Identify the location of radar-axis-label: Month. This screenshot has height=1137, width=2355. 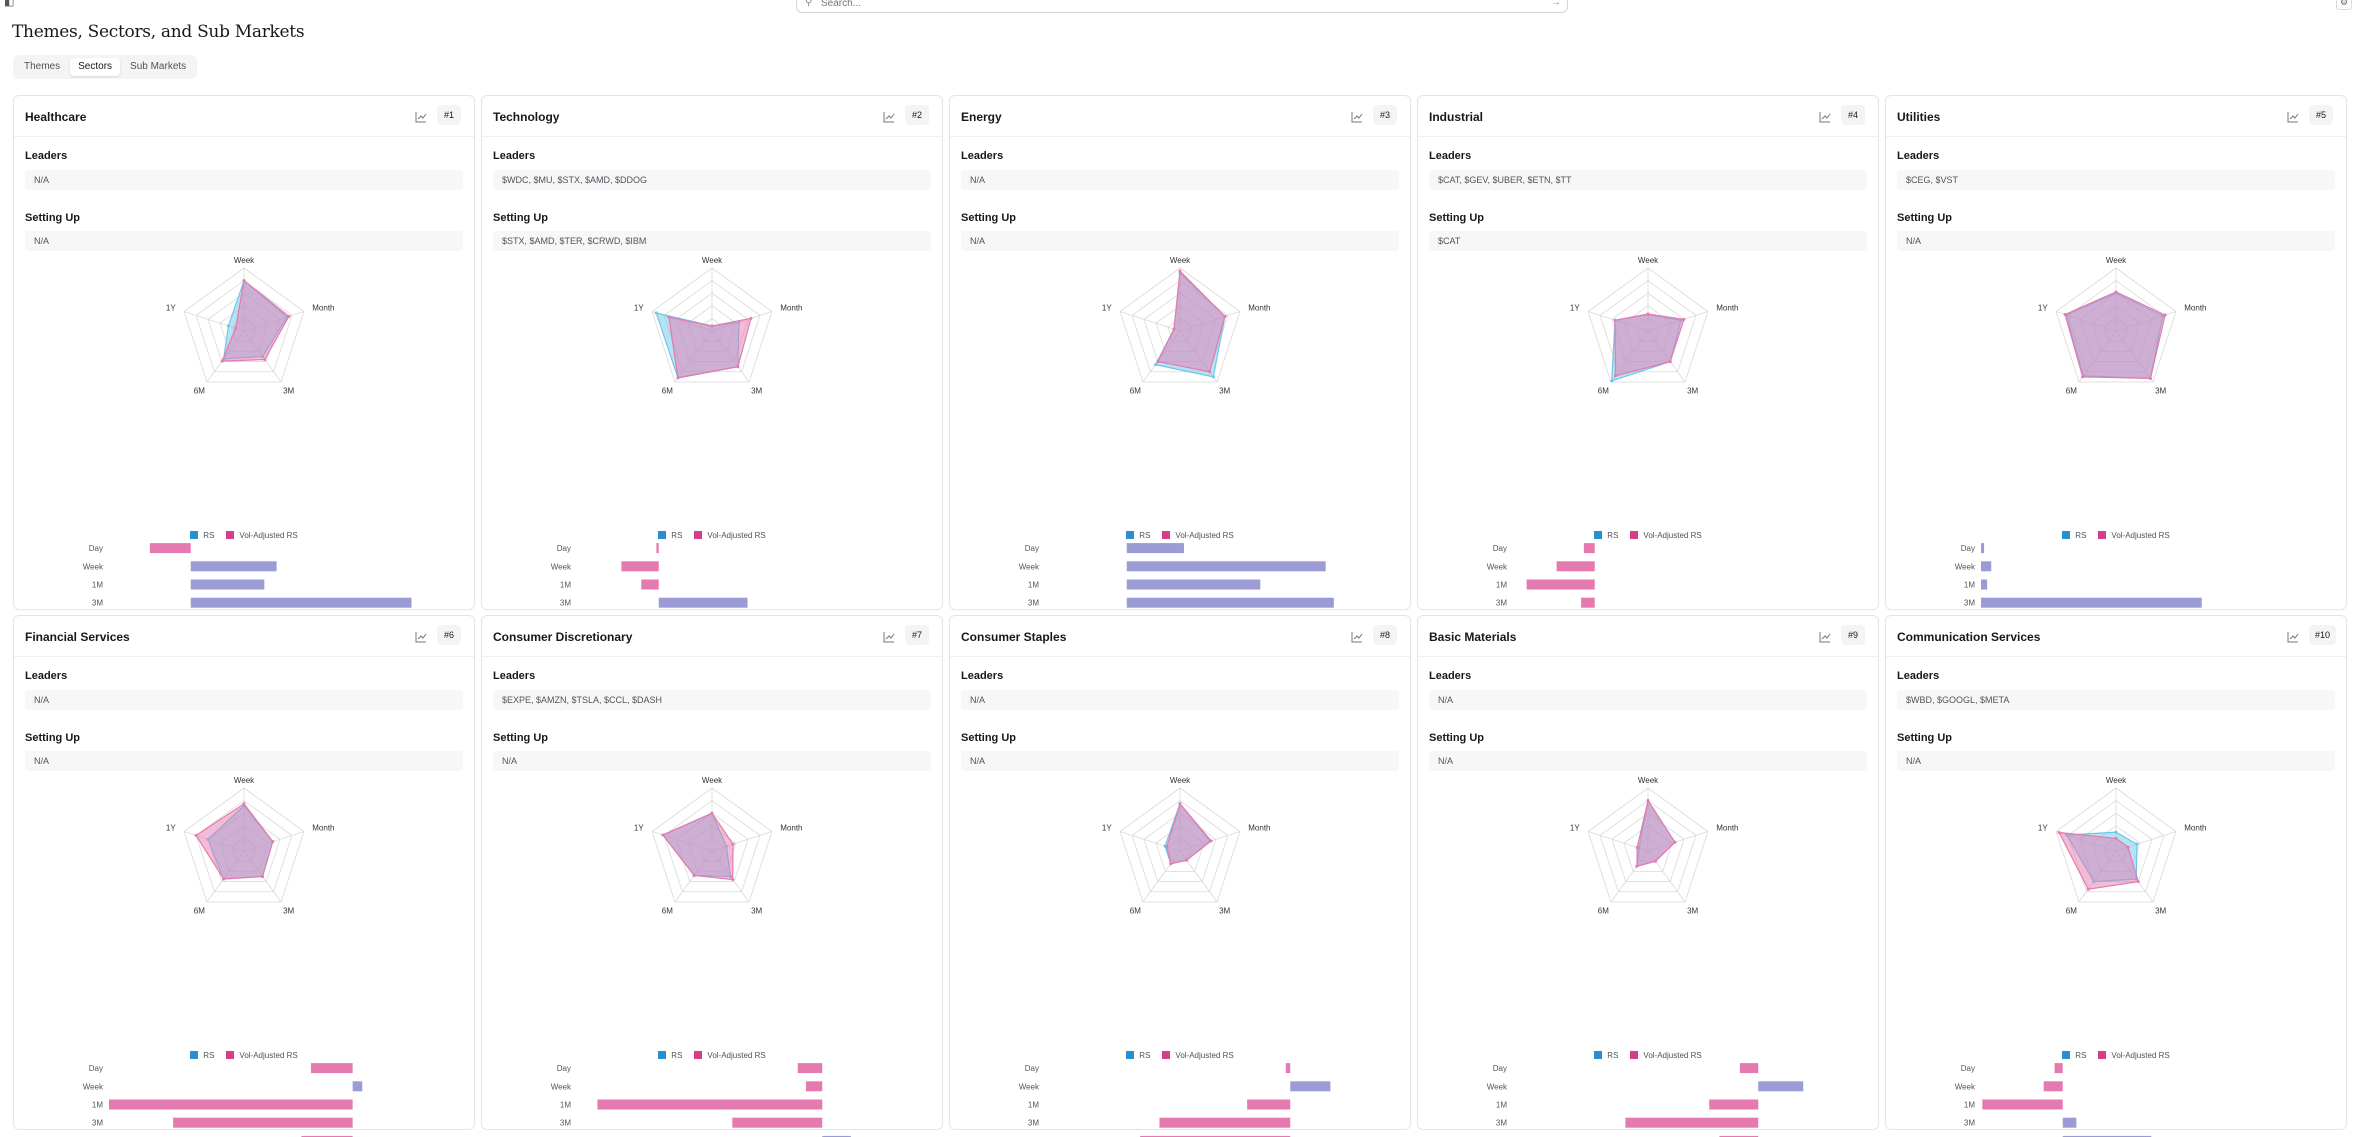
(1259, 828).